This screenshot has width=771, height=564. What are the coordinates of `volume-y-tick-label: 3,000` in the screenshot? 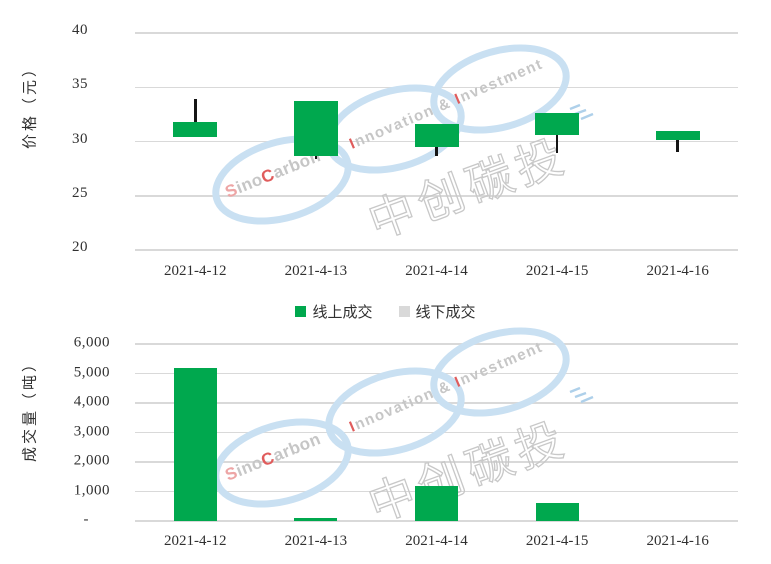 It's located at (91, 431).